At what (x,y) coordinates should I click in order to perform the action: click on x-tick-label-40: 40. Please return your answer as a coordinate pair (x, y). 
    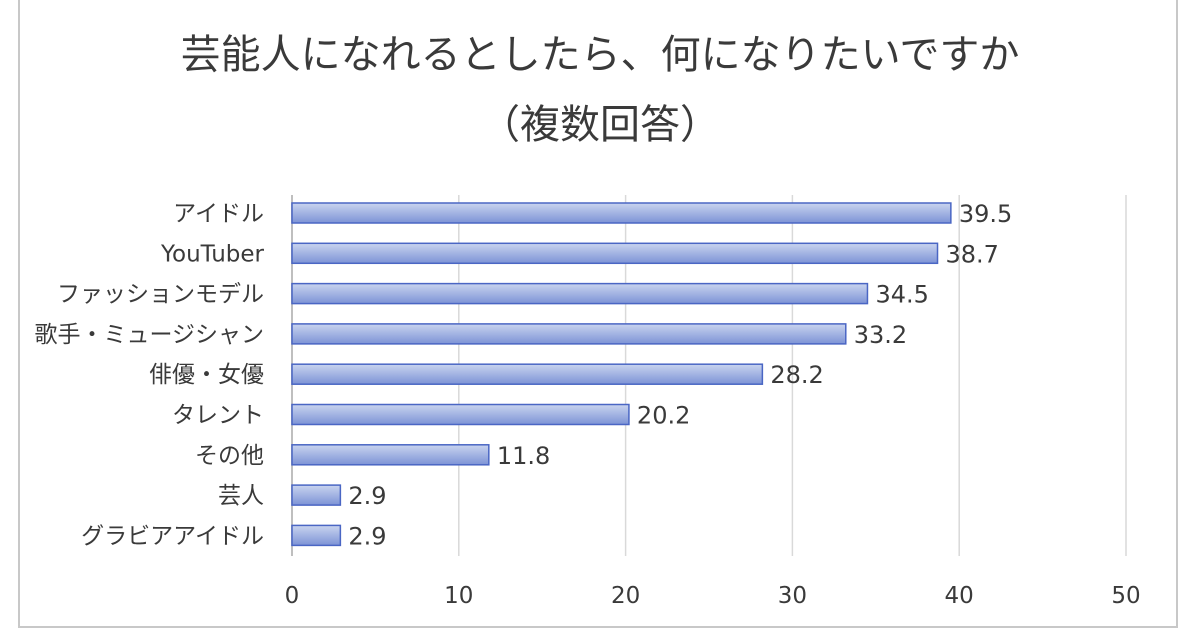
    Looking at the image, I should click on (959, 596).